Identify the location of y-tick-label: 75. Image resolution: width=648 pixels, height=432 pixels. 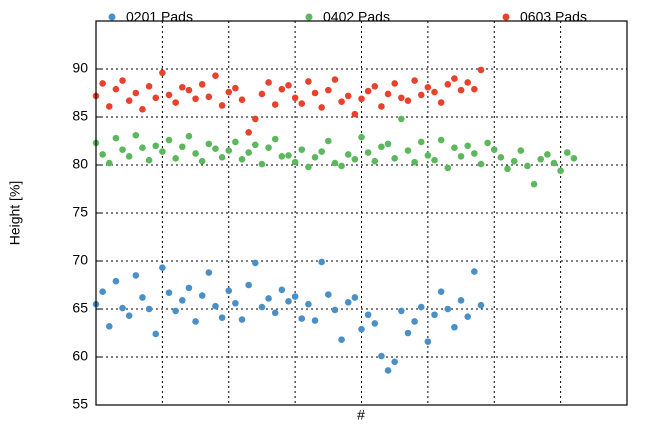
(80, 212).